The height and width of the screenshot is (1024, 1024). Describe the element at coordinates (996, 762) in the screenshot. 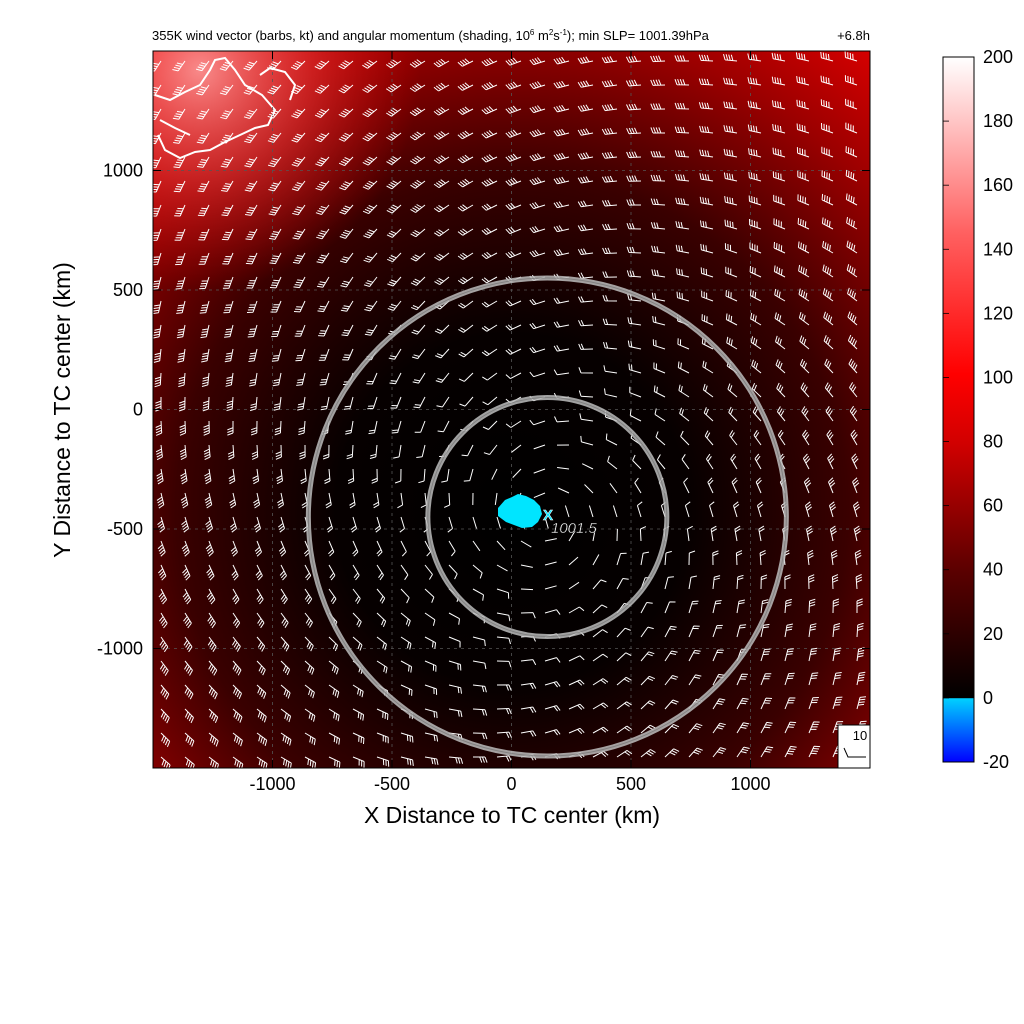

I see `colorbar-tick-label: -20` at that location.